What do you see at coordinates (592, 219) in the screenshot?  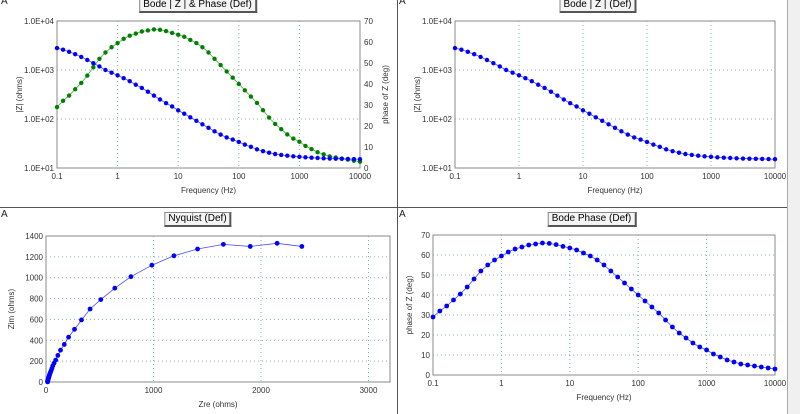 I see `chart-title-button: Bode Phase (Def)` at bounding box center [592, 219].